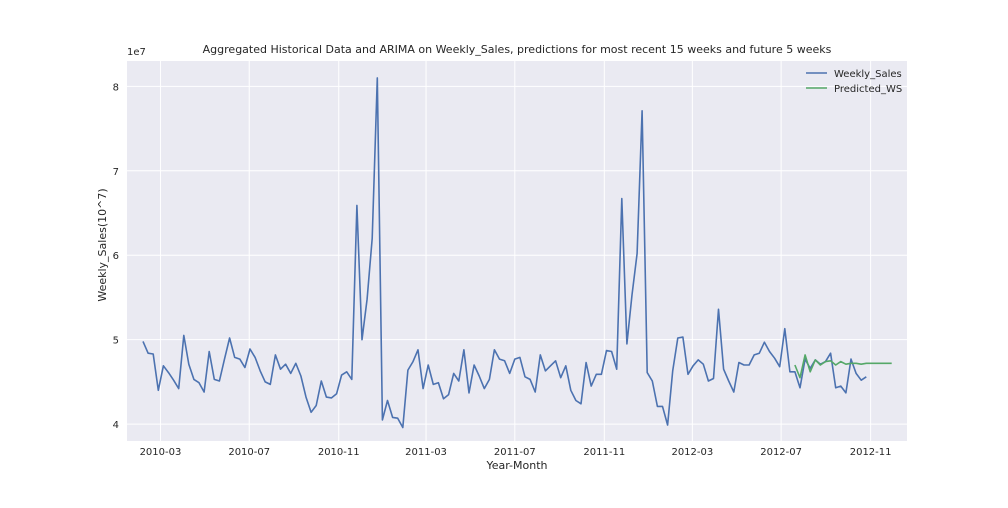 This screenshot has width=1008, height=508. Describe the element at coordinates (116, 87) in the screenshot. I see `y-tick-label: 8` at that location.